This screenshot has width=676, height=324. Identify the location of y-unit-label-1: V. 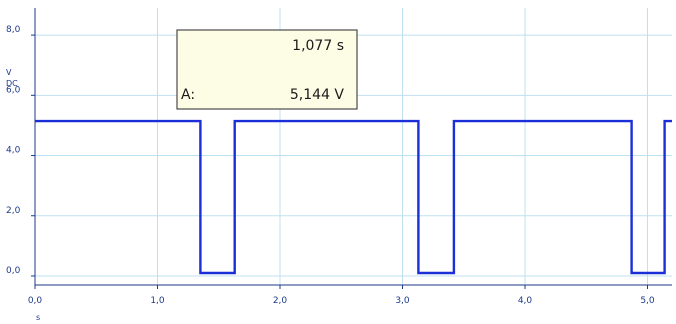
(9, 72).